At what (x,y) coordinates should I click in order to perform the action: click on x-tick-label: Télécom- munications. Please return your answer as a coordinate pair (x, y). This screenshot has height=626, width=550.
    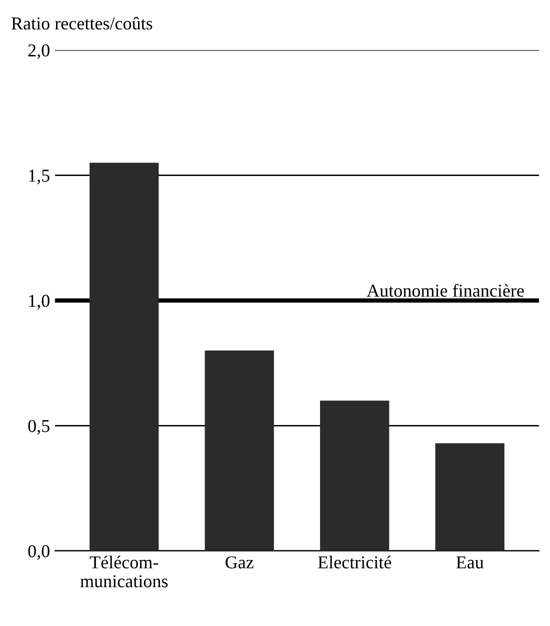
    Looking at the image, I should click on (124, 572).